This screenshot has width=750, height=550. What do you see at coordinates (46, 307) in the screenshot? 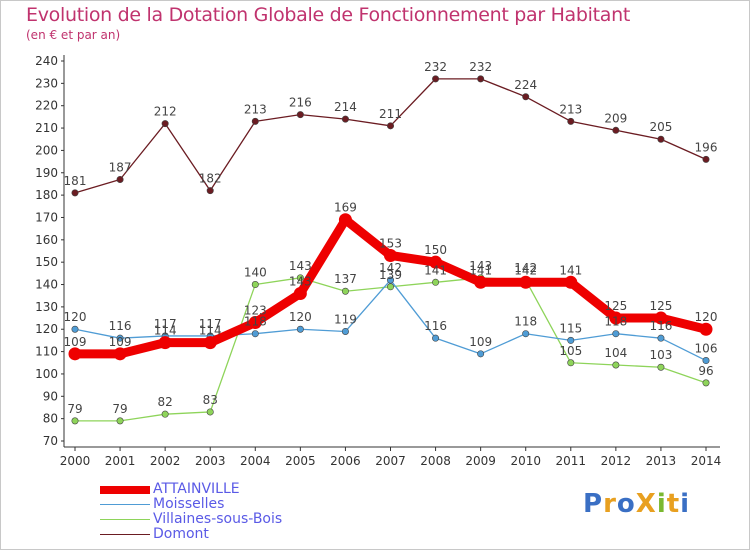
I see `y-tick-label: 130` at bounding box center [46, 307].